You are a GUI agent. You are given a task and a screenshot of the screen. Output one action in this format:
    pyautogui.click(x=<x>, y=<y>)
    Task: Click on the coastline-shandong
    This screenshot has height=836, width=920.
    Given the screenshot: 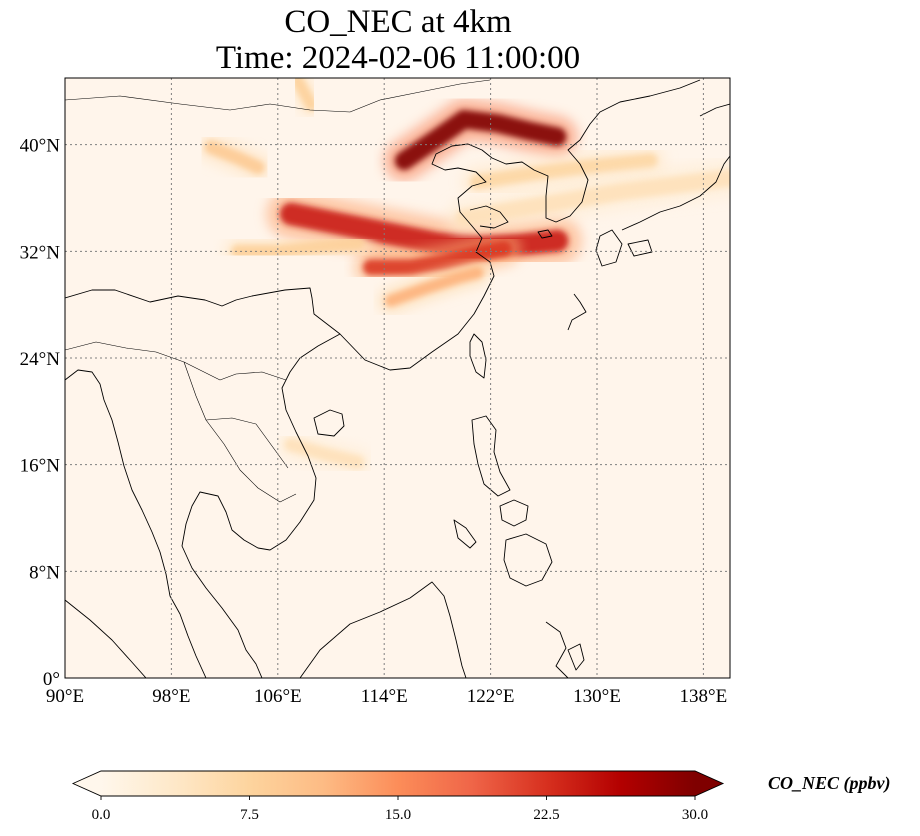 What is the action you would take?
    pyautogui.click(x=489, y=217)
    